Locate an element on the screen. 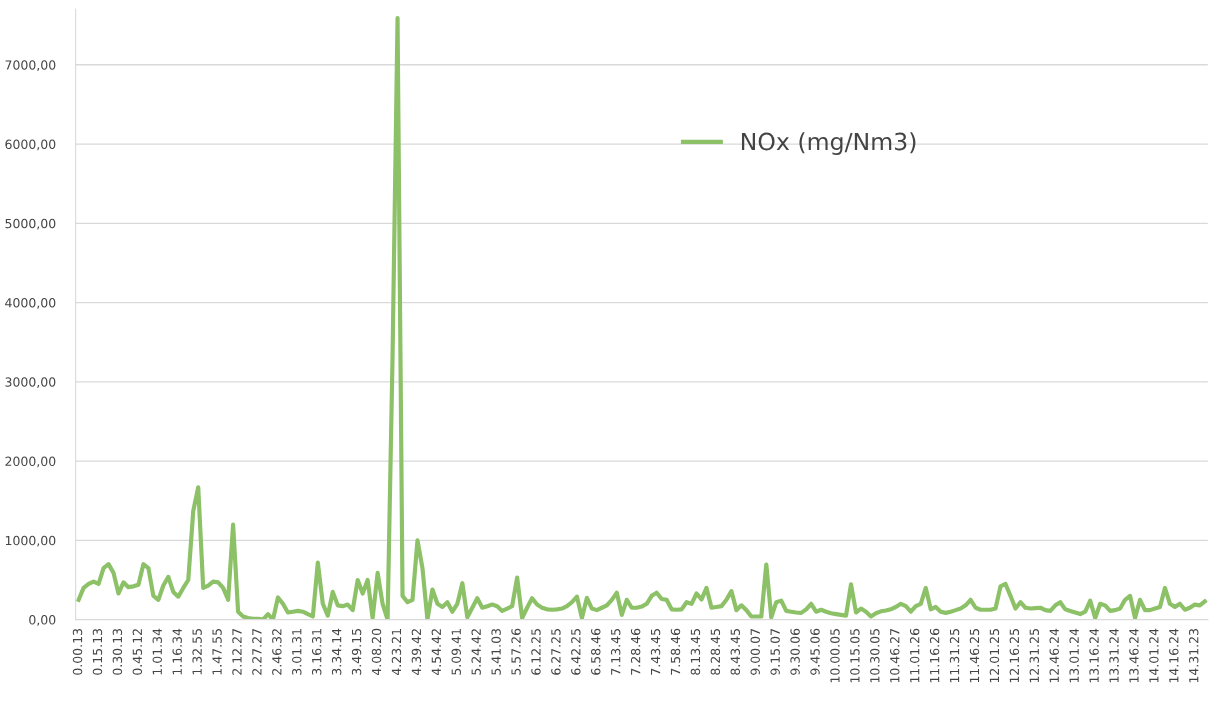 The image size is (1220, 718). x-tick-label: 12.46.24 is located at coordinates (1054, 655).